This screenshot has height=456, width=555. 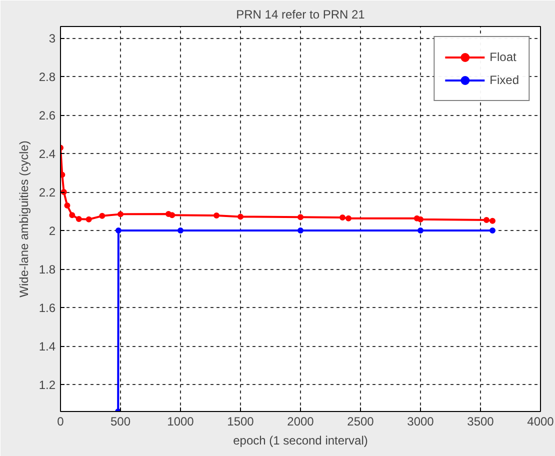 What do you see at coordinates (52, 231) in the screenshot?
I see `y-tick-label: 2` at bounding box center [52, 231].